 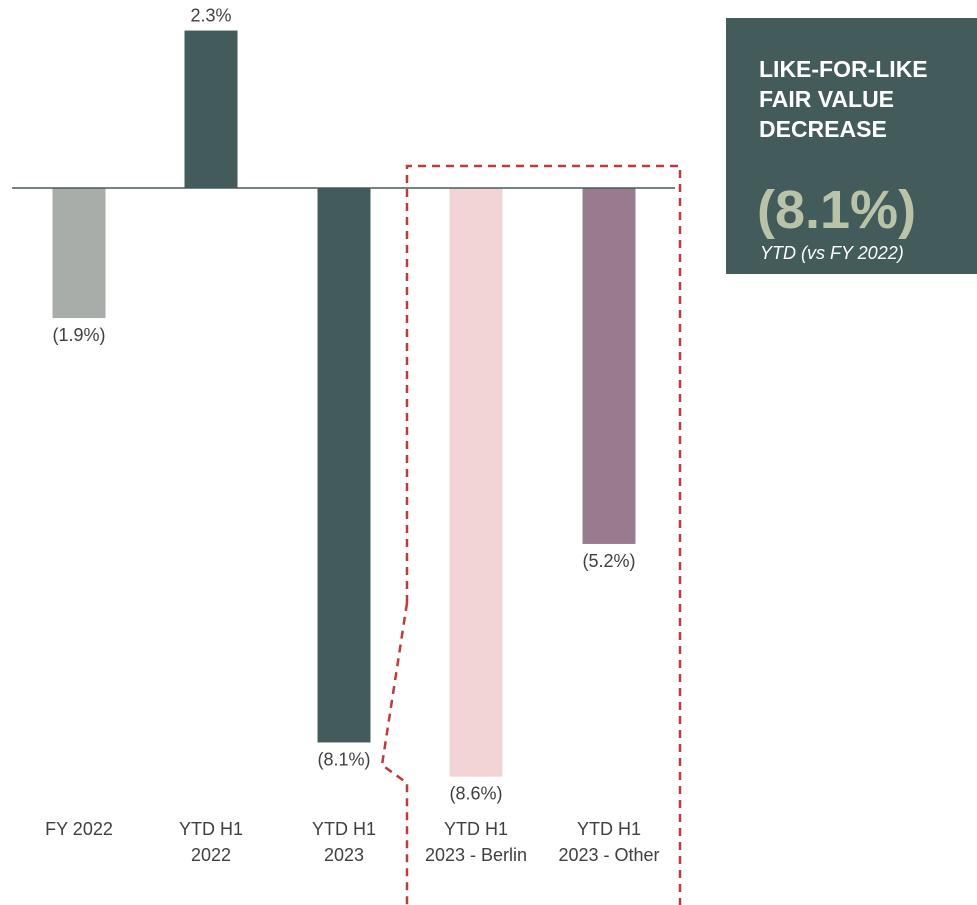 What do you see at coordinates (79, 829) in the screenshot?
I see `category-label-0: FY 2022` at bounding box center [79, 829].